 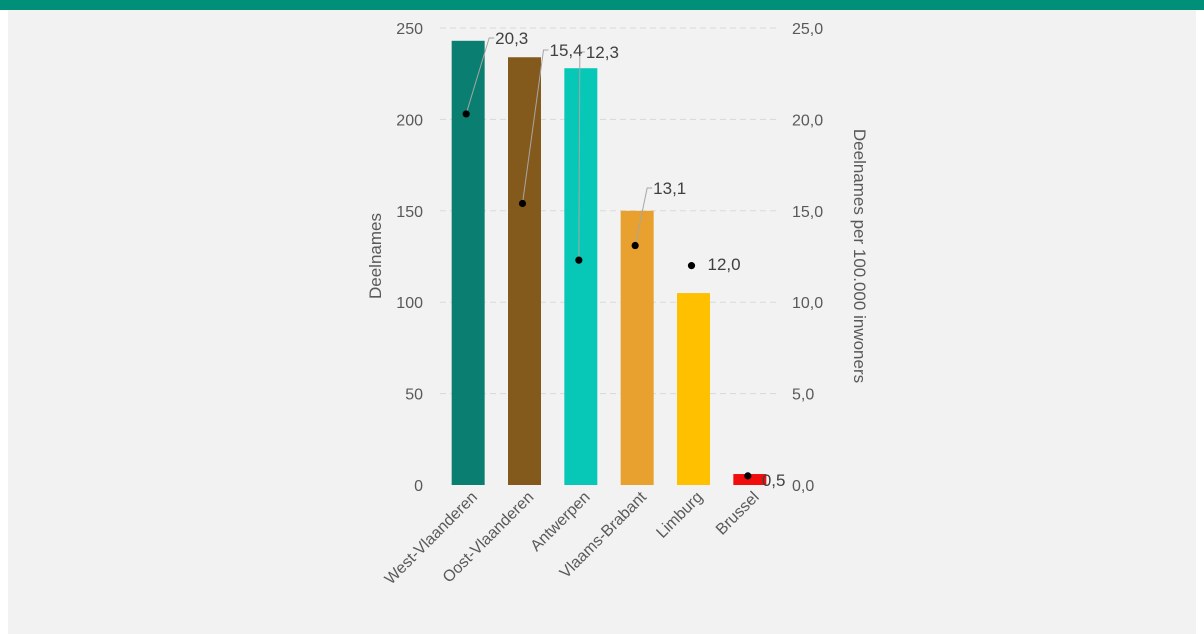 I want to click on y-tick-label: 50, so click(x=414, y=395).